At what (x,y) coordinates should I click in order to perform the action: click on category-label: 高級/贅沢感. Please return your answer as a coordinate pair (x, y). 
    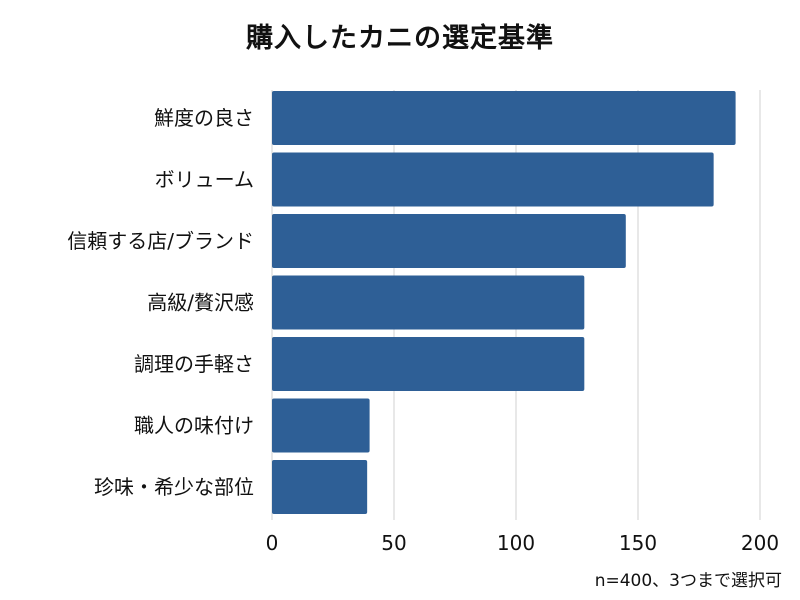
    Looking at the image, I should click on (200, 303).